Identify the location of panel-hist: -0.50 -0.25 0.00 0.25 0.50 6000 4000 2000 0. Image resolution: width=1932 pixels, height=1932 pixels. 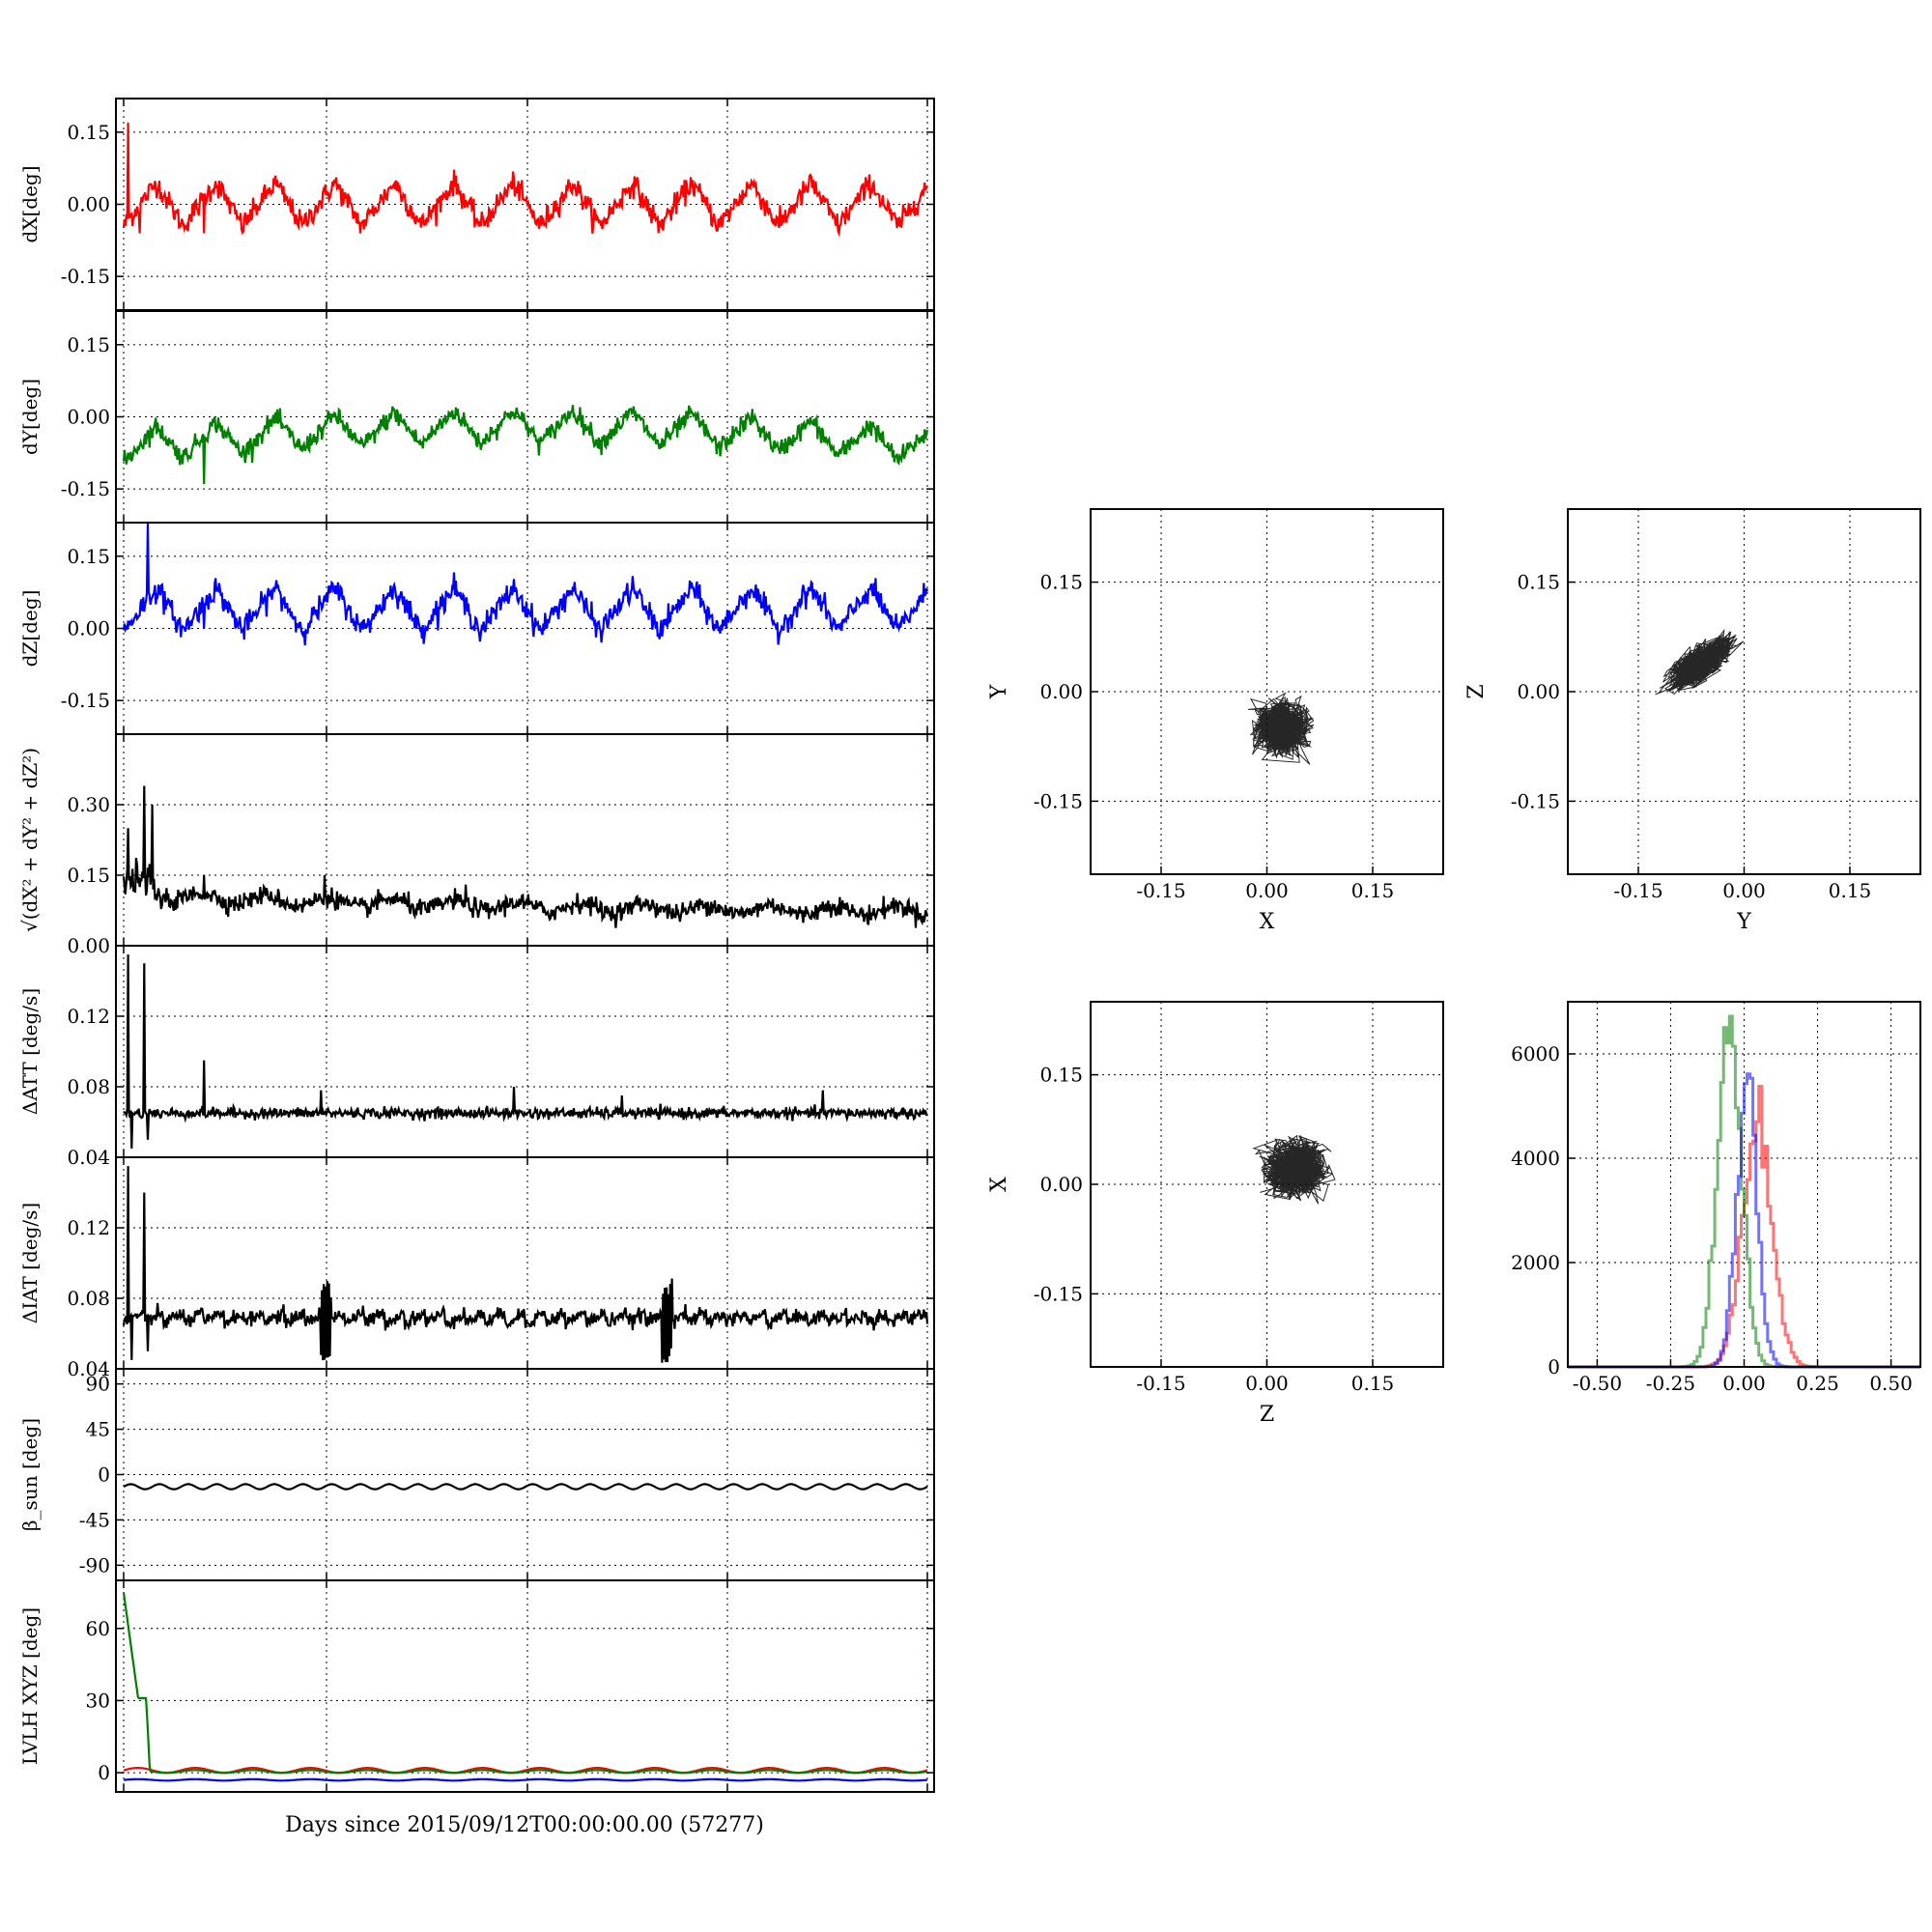
(1716, 1198).